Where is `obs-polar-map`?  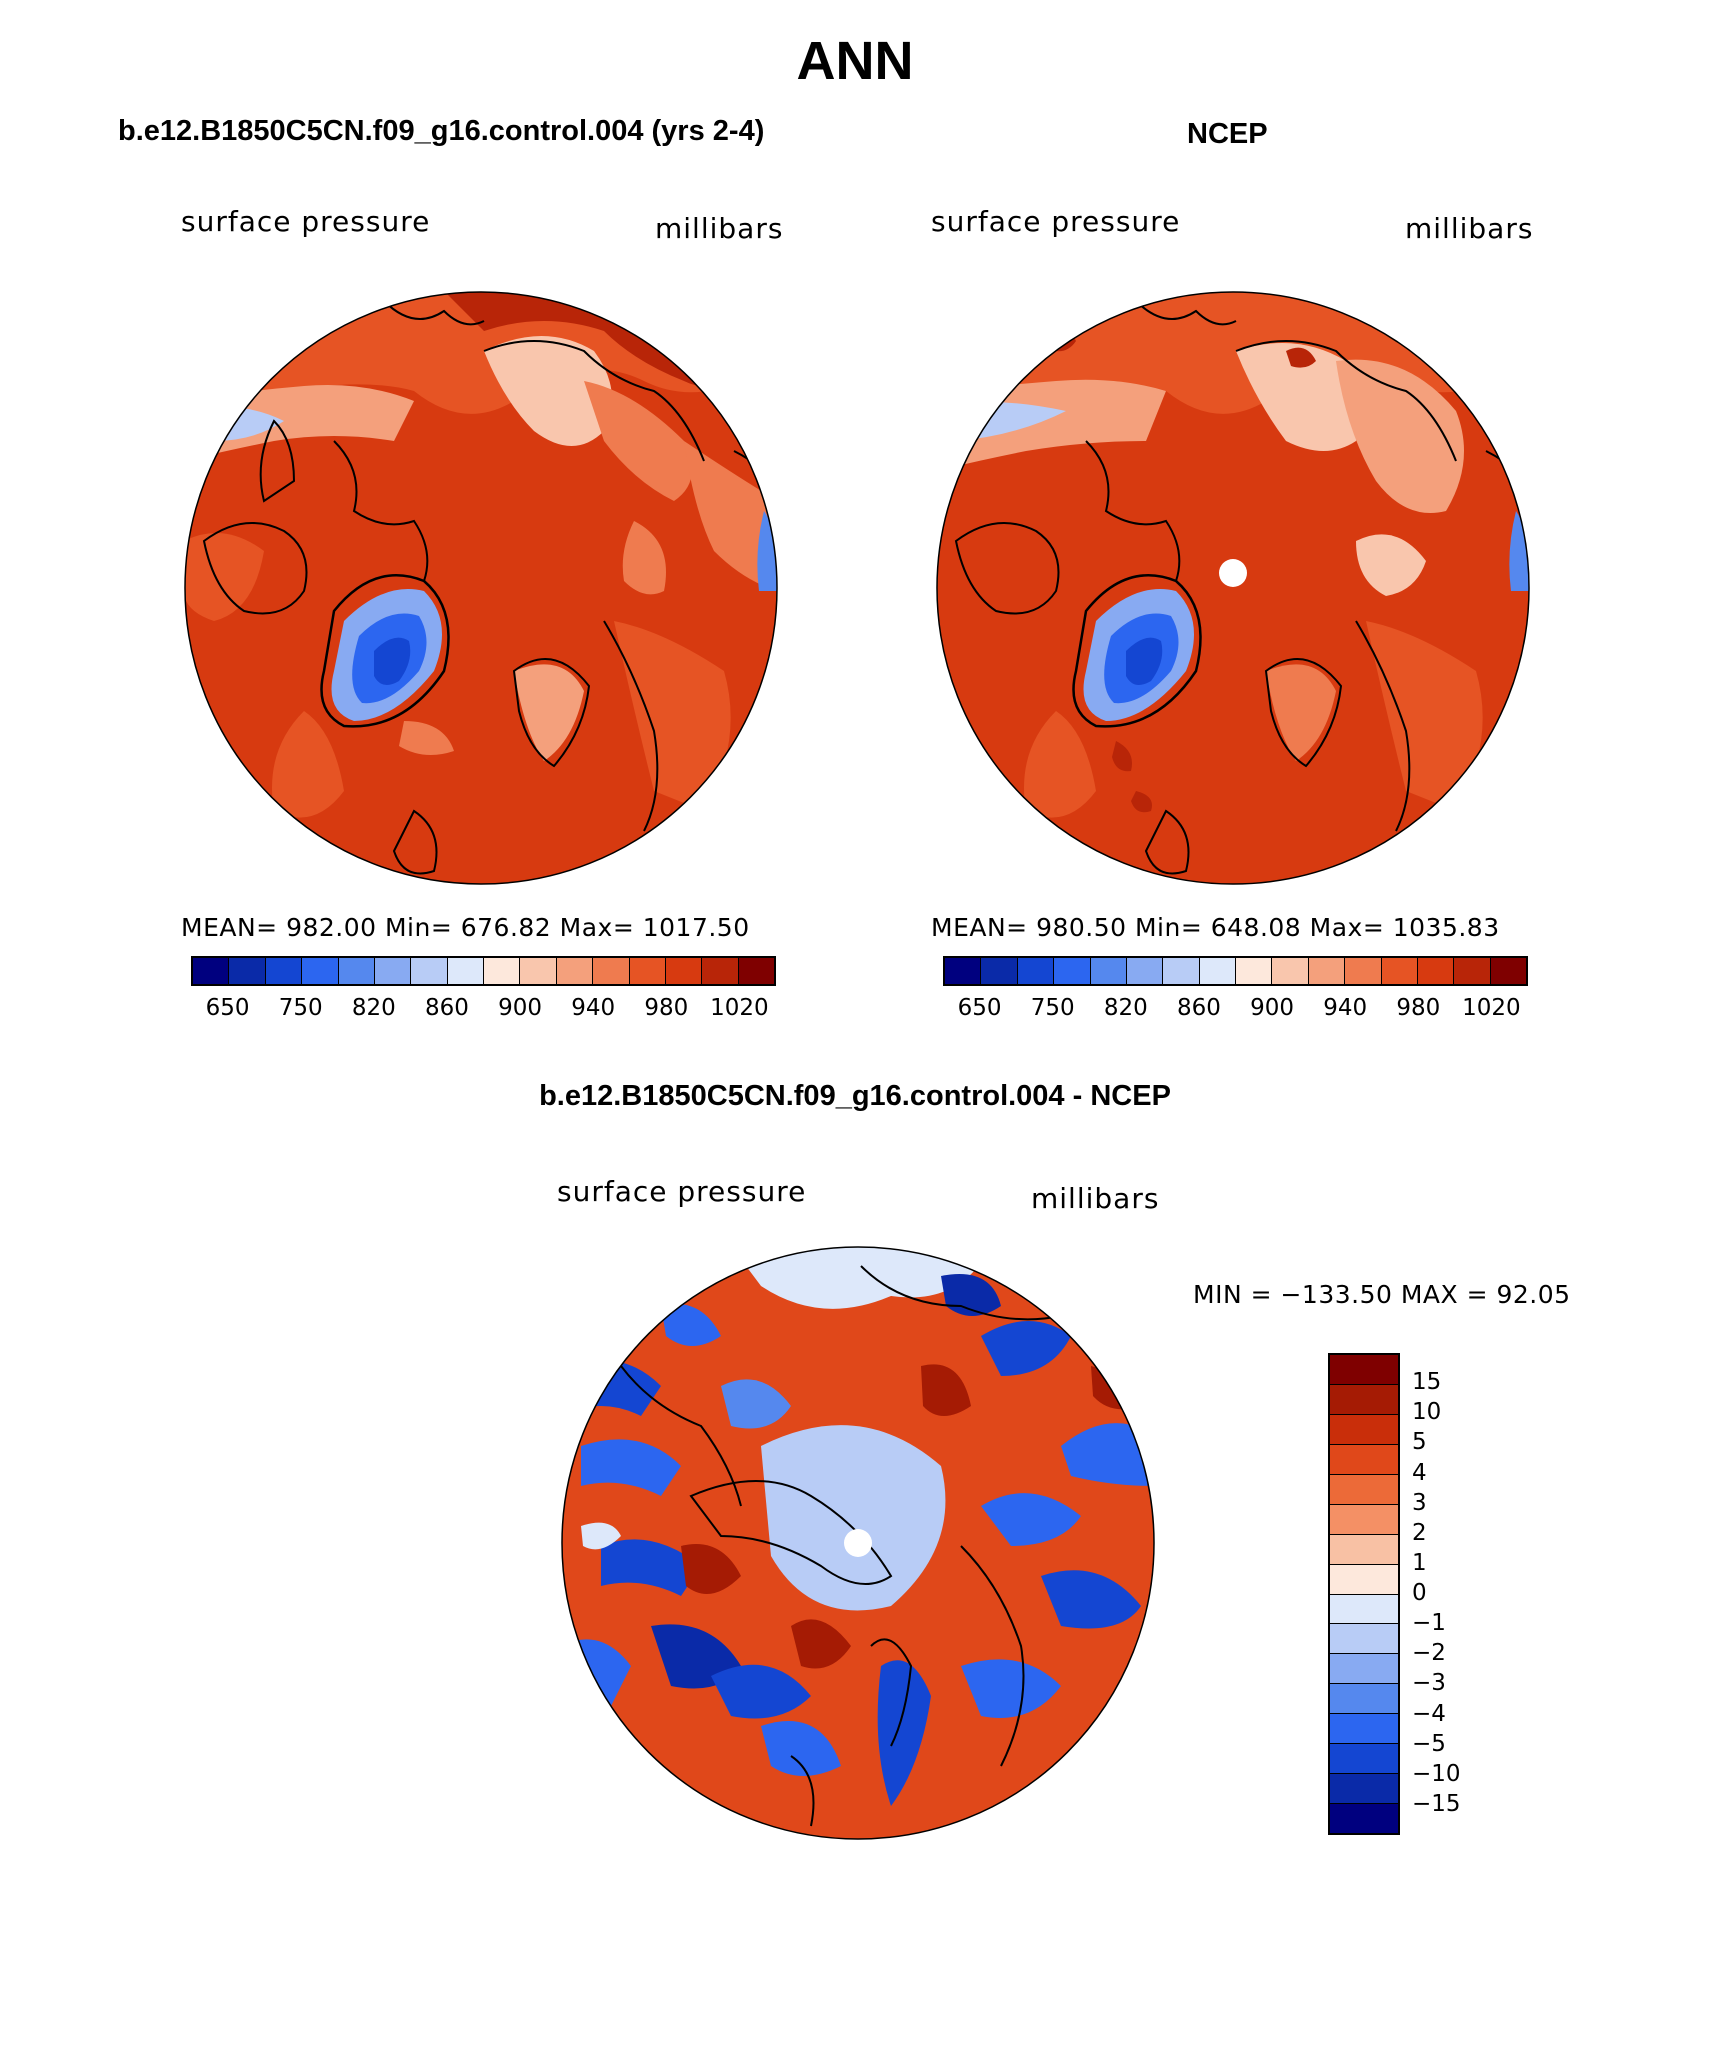 obs-polar-map is located at coordinates (1233, 588).